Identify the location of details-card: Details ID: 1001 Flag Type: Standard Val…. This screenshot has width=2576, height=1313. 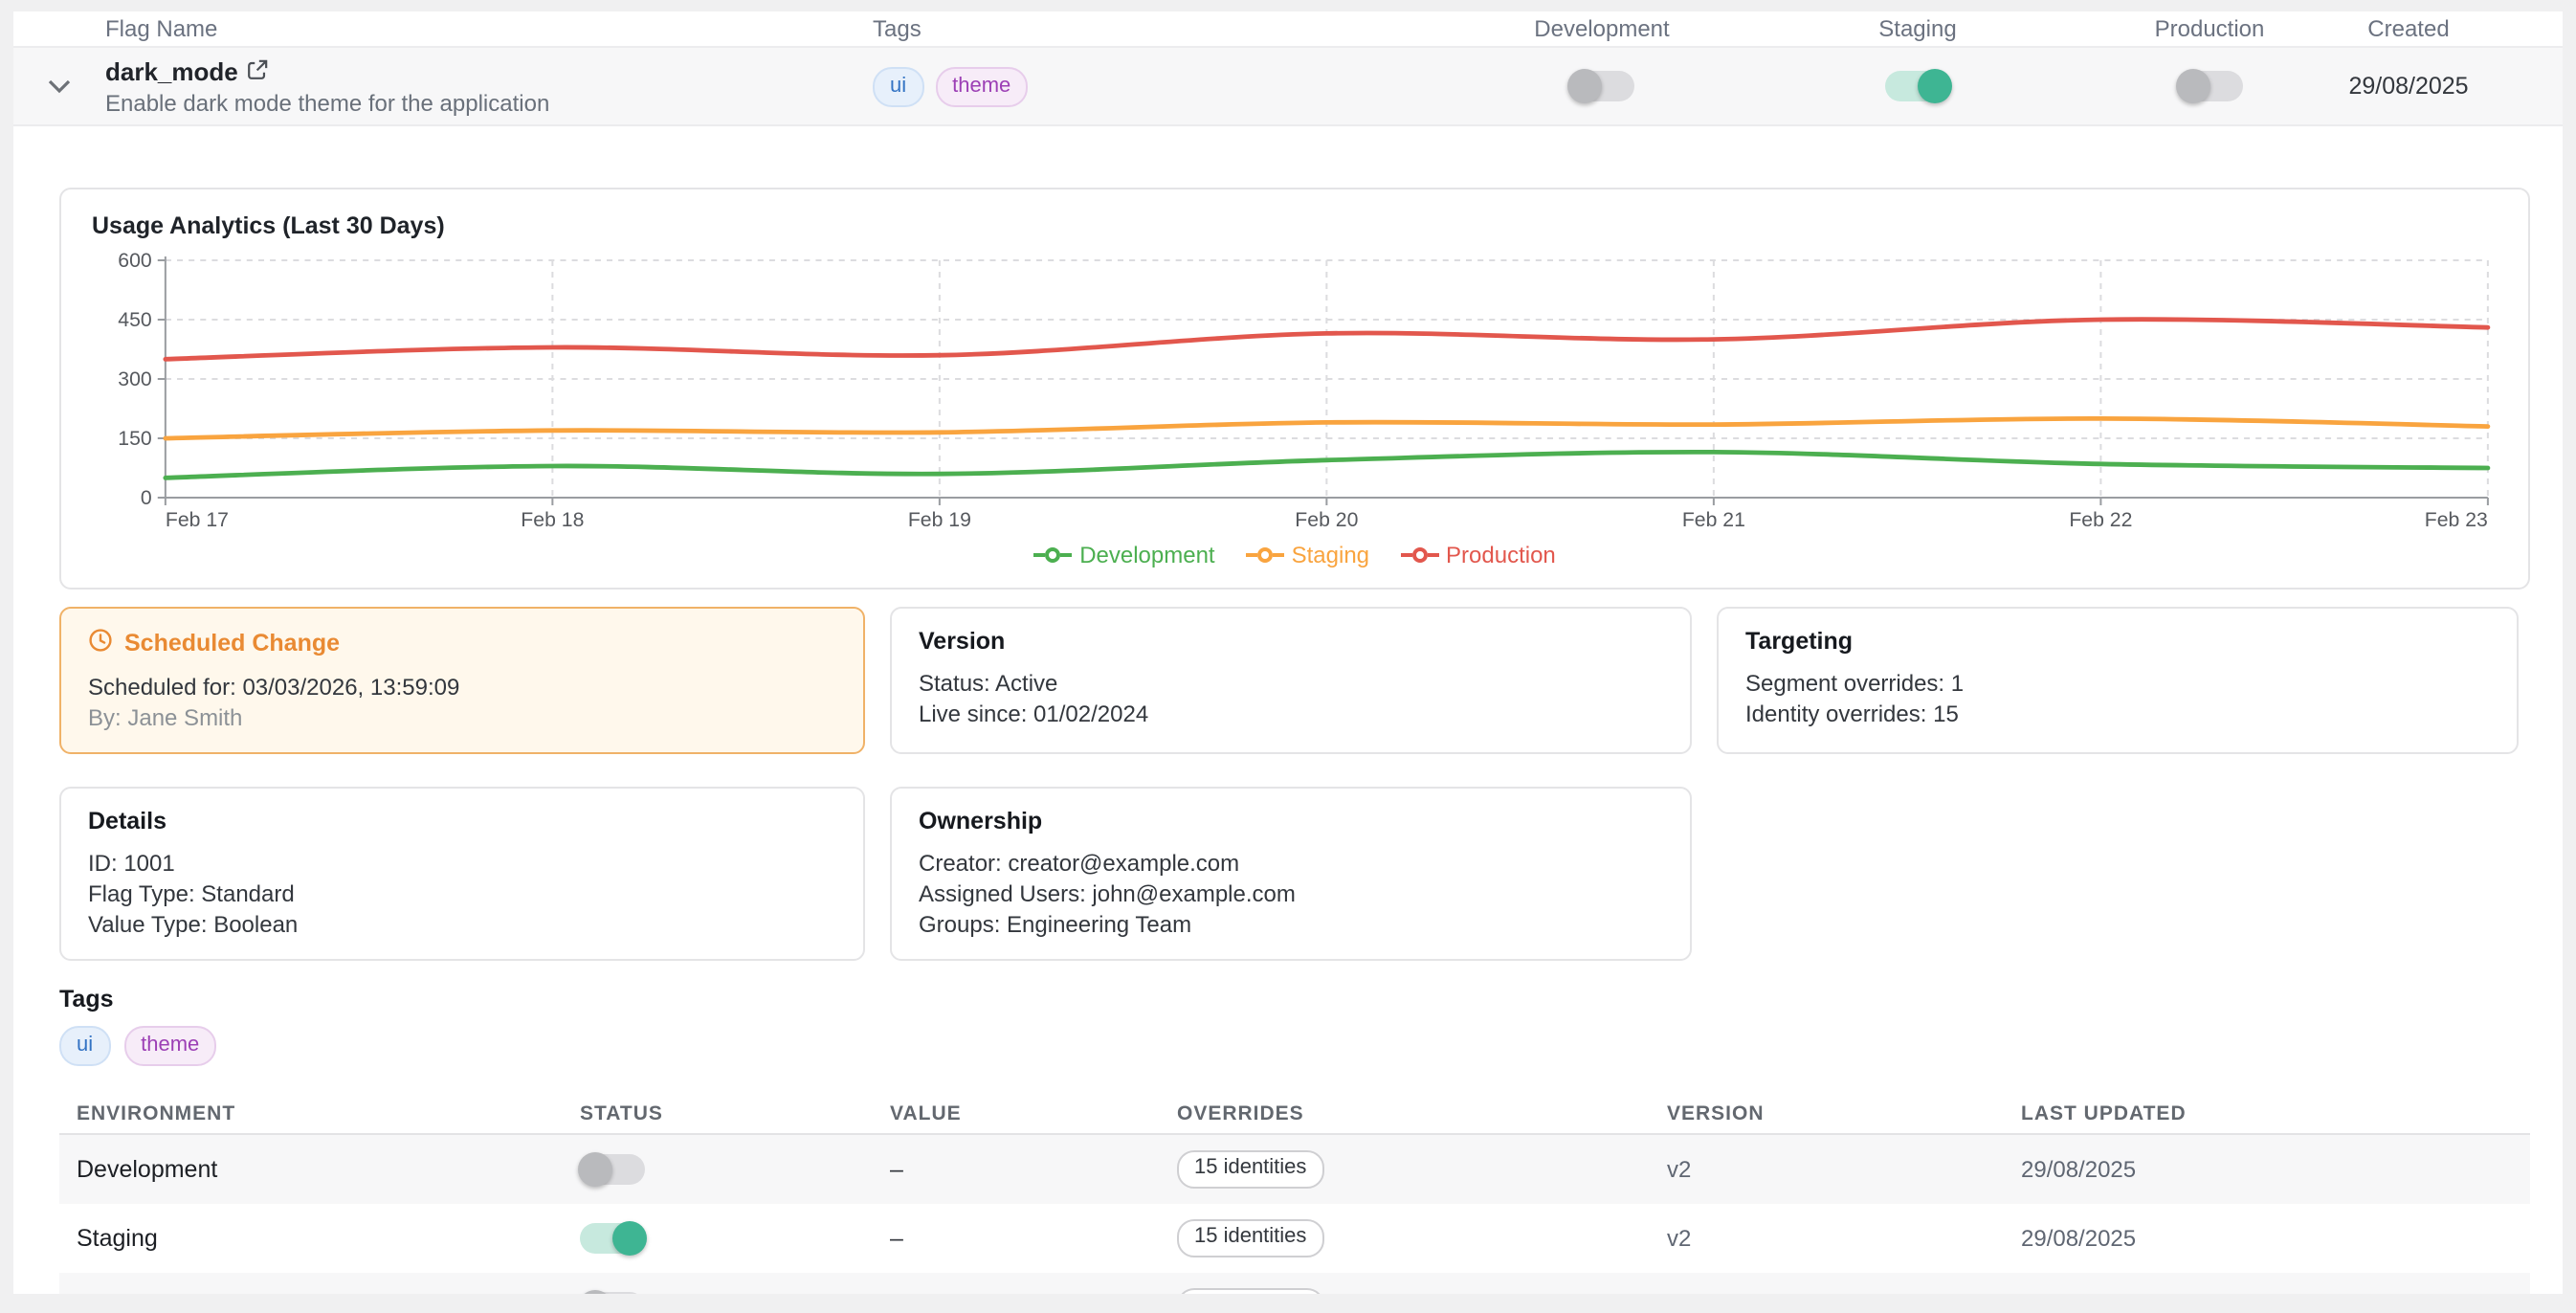
(462, 874).